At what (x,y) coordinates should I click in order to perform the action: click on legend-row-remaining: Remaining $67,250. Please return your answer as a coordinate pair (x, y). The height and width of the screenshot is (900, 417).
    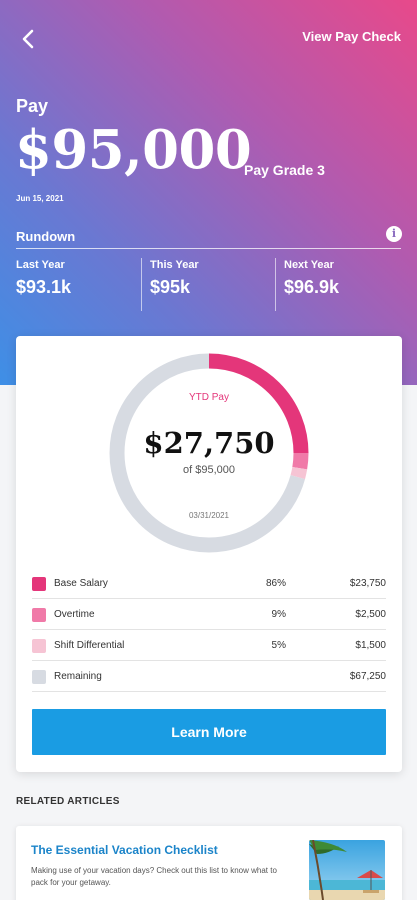
    Looking at the image, I should click on (209, 676).